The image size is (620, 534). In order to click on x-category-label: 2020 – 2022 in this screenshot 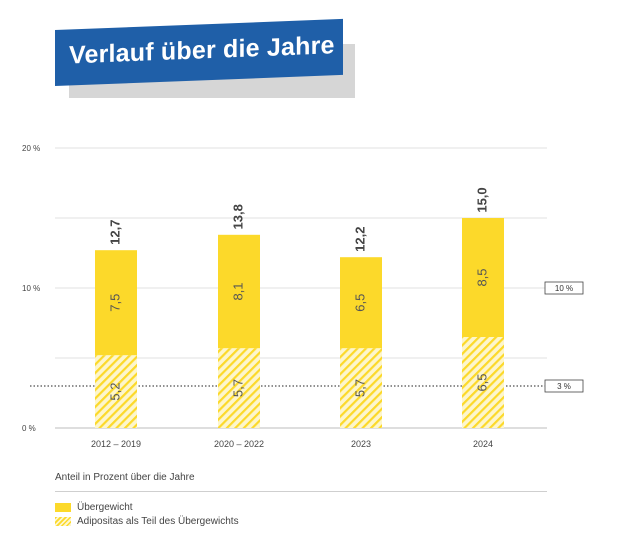, I will do `click(239, 444)`.